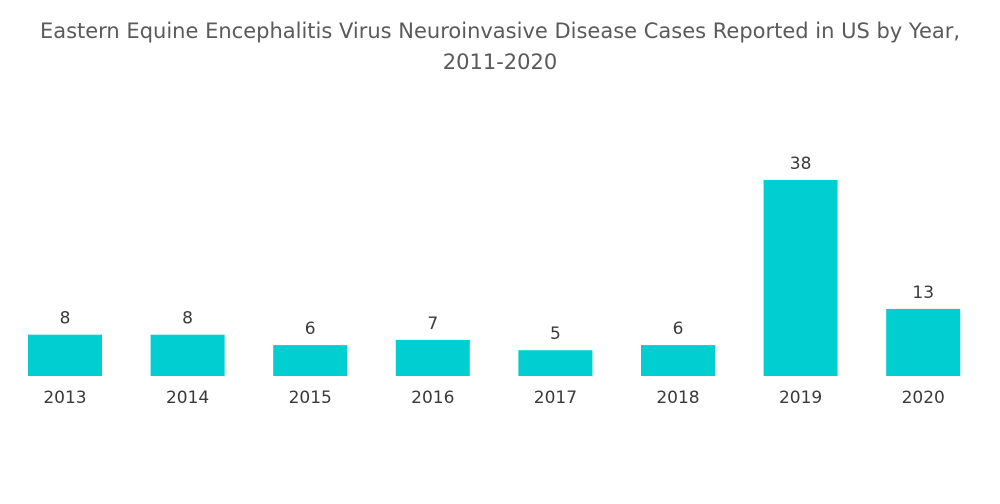 The image size is (1000, 504). I want to click on x-tick-label-2014: 2014, so click(187, 398).